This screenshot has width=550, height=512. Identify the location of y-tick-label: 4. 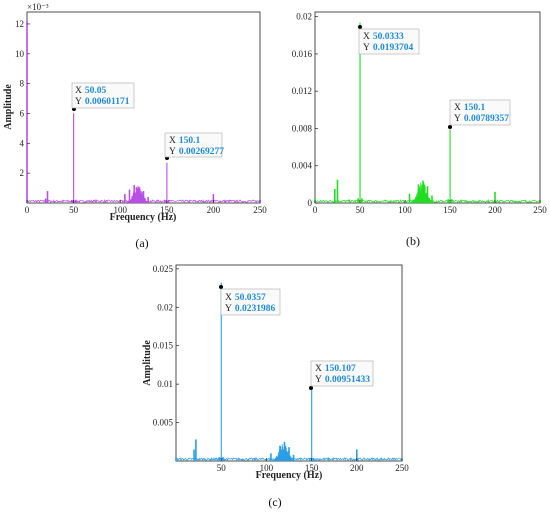
(22, 143).